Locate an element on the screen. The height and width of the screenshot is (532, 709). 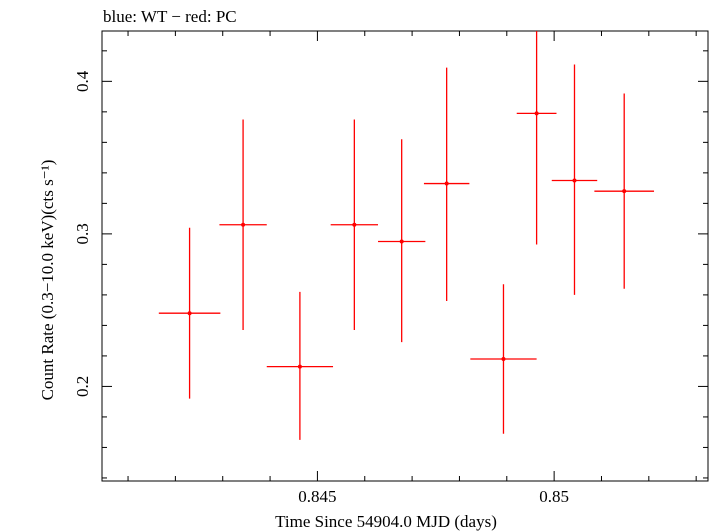
x-axis-label: Time Since 54904.0 MJD (days) is located at coordinates (386, 521).